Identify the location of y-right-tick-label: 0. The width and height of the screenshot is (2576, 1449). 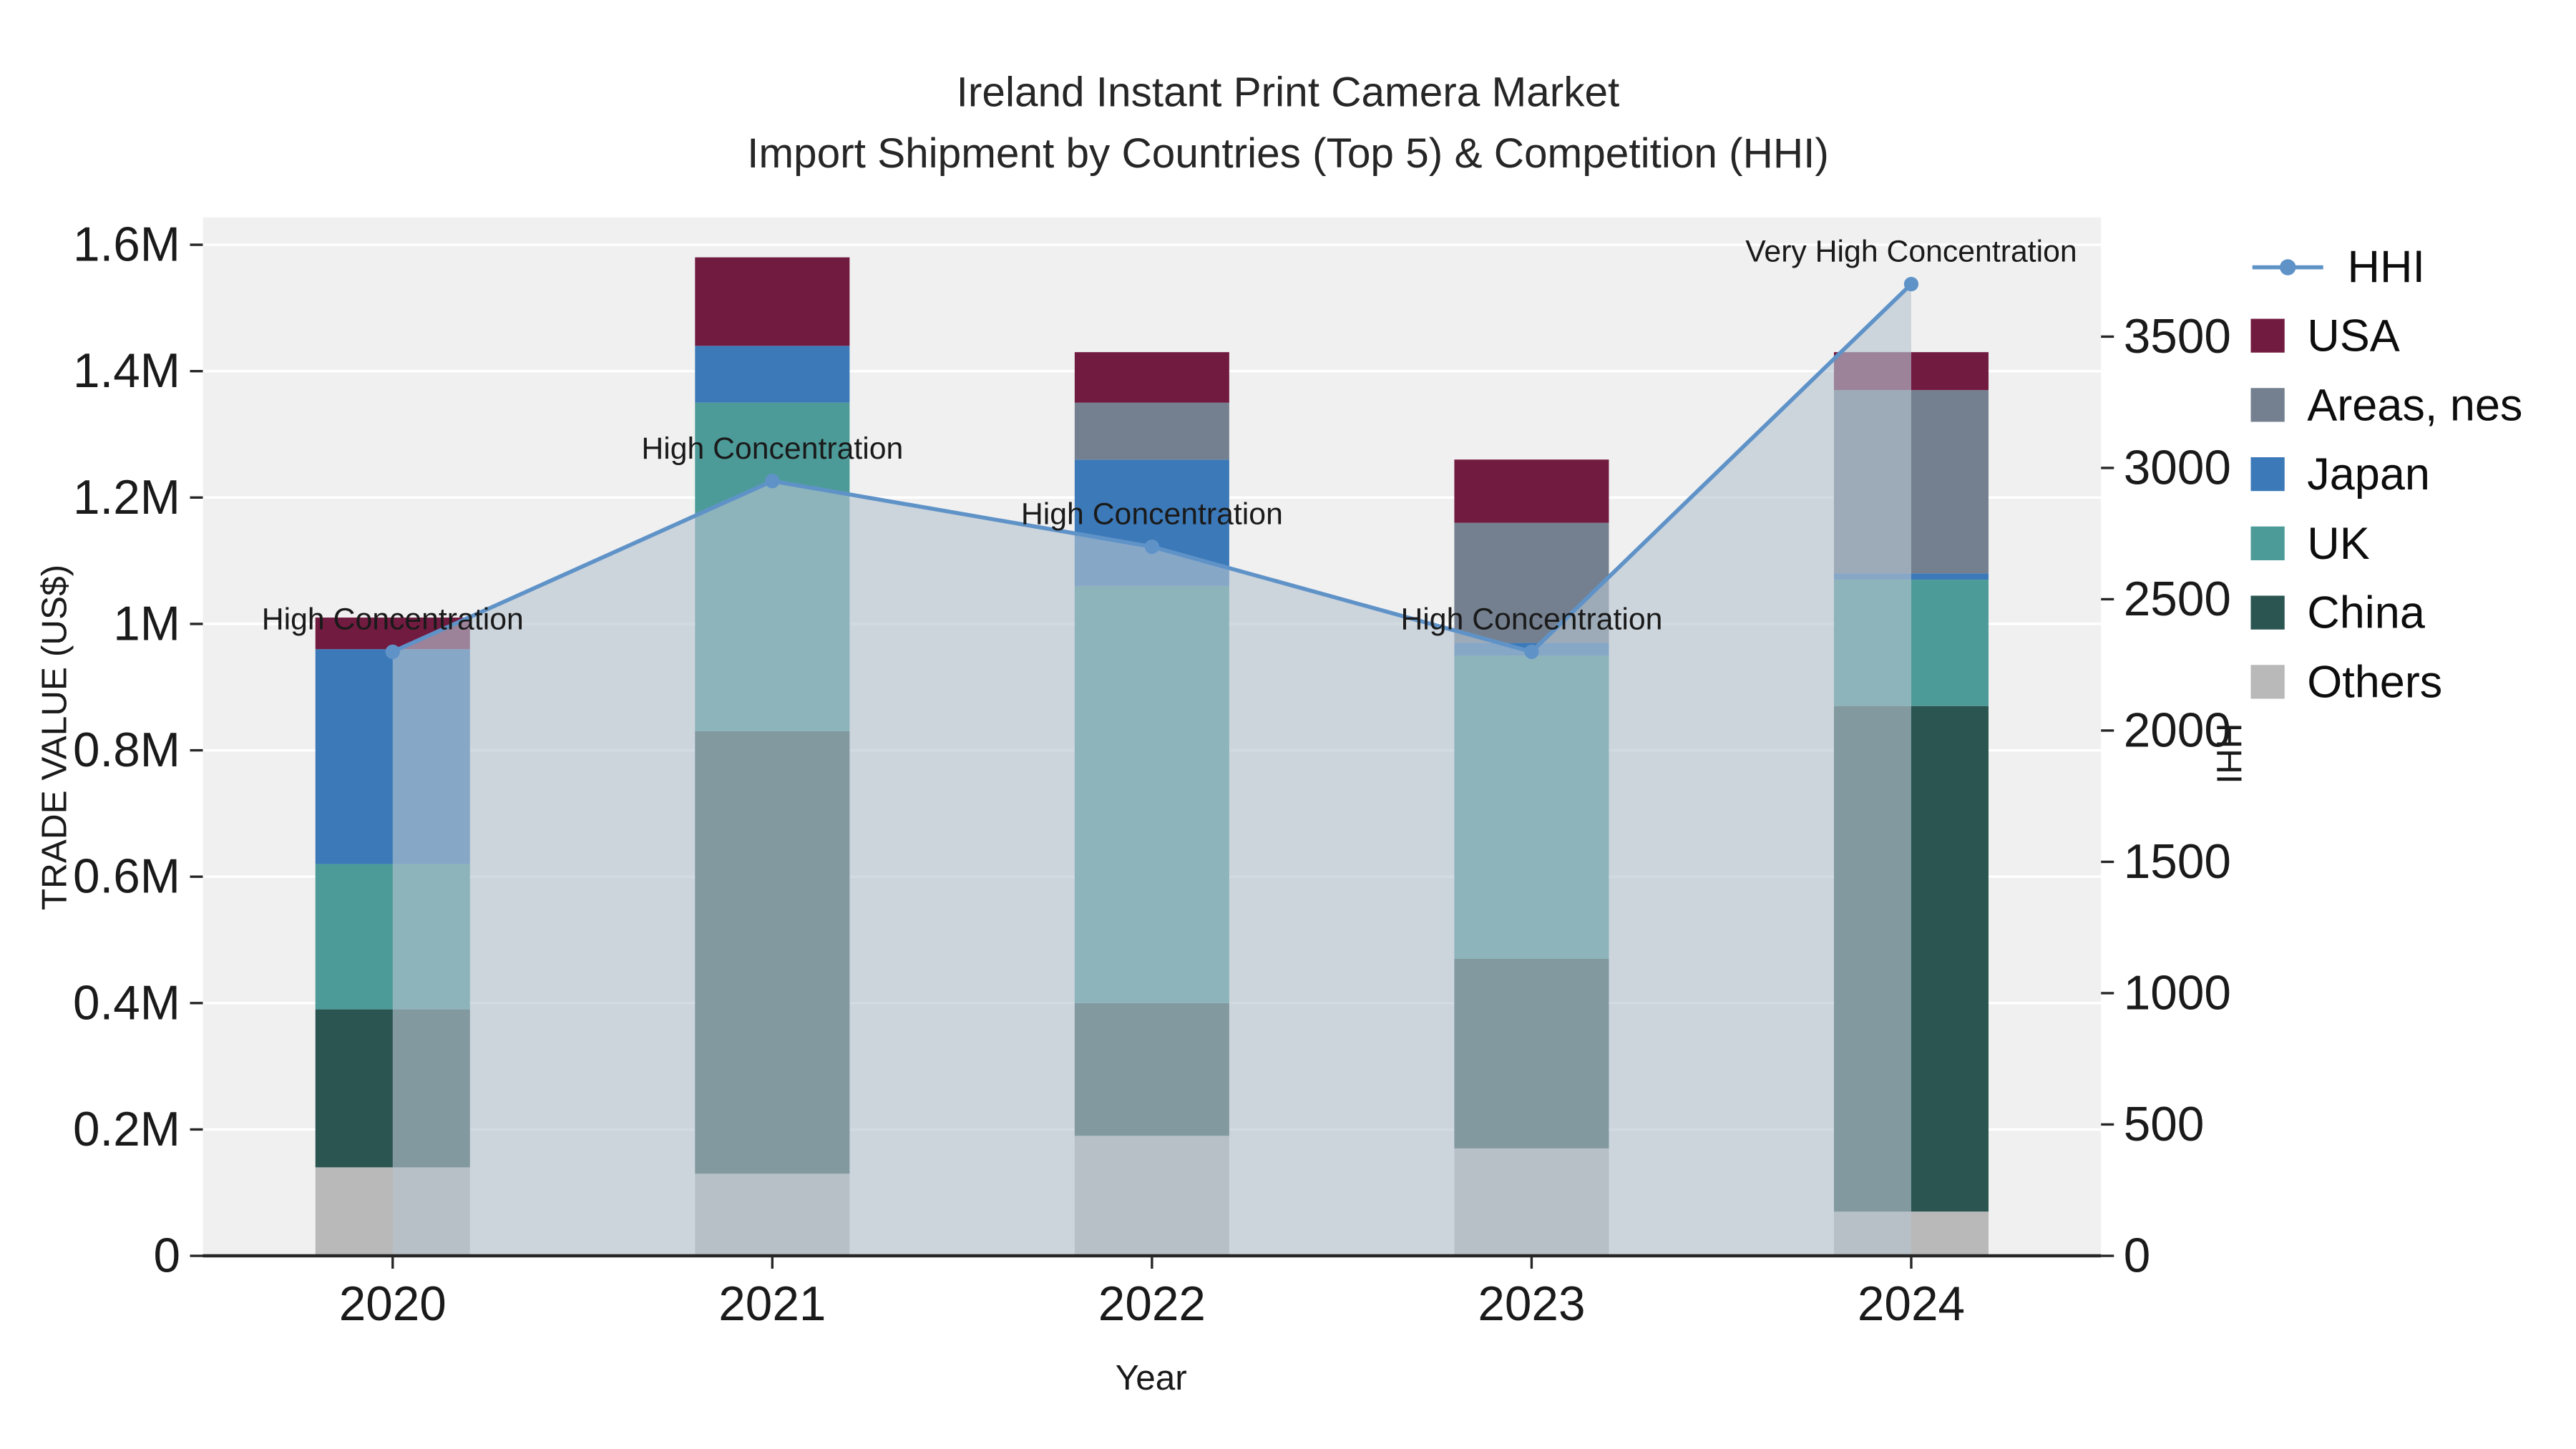
(2137, 1256).